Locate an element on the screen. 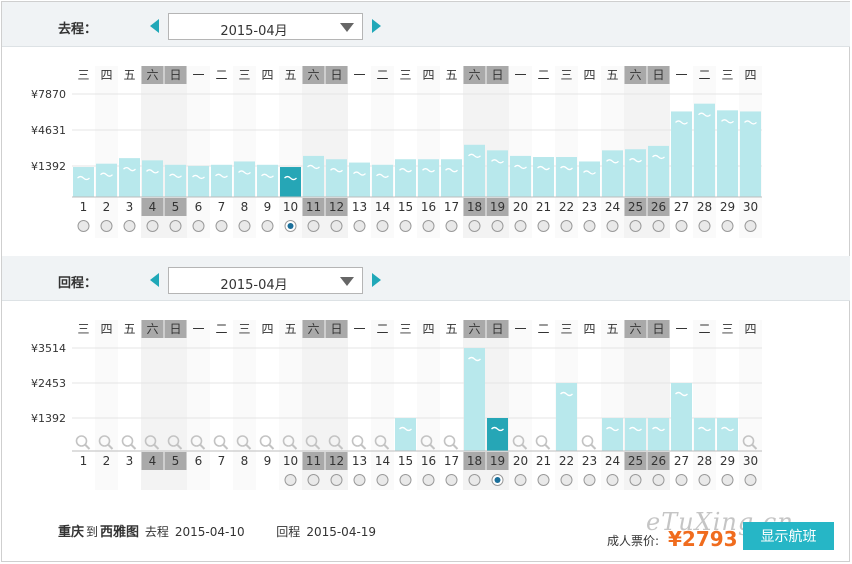  outbound-next-month-icon is located at coordinates (376, 26).